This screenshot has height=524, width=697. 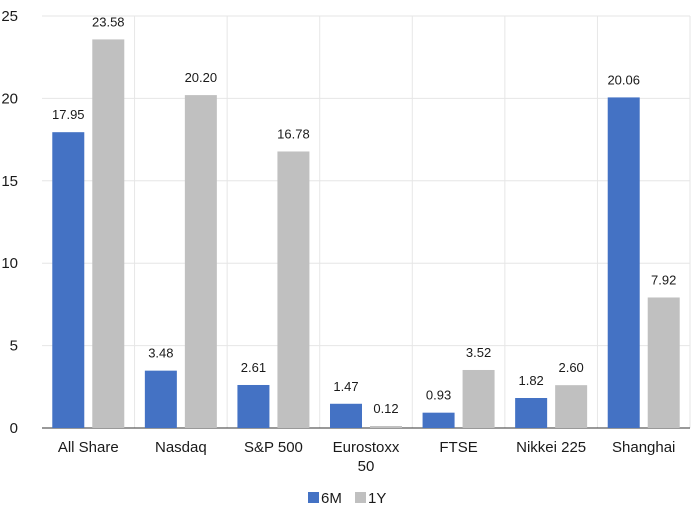 What do you see at coordinates (530, 380) in the screenshot?
I see `data-label: 1.82` at bounding box center [530, 380].